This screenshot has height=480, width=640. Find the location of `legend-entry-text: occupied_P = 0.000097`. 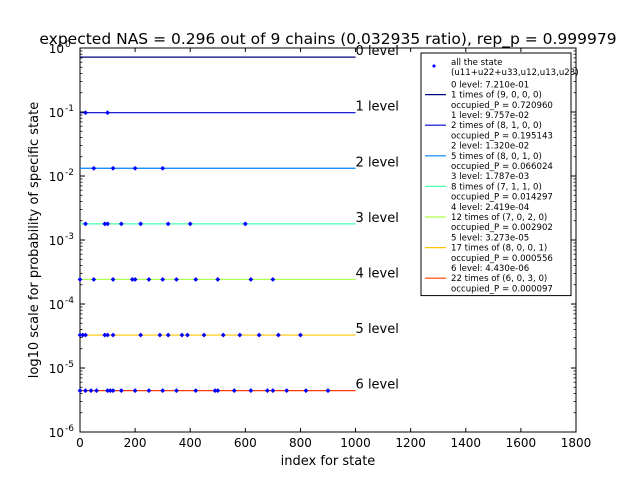

legend-entry-text: occupied_P = 0.000097 is located at coordinates (502, 289).